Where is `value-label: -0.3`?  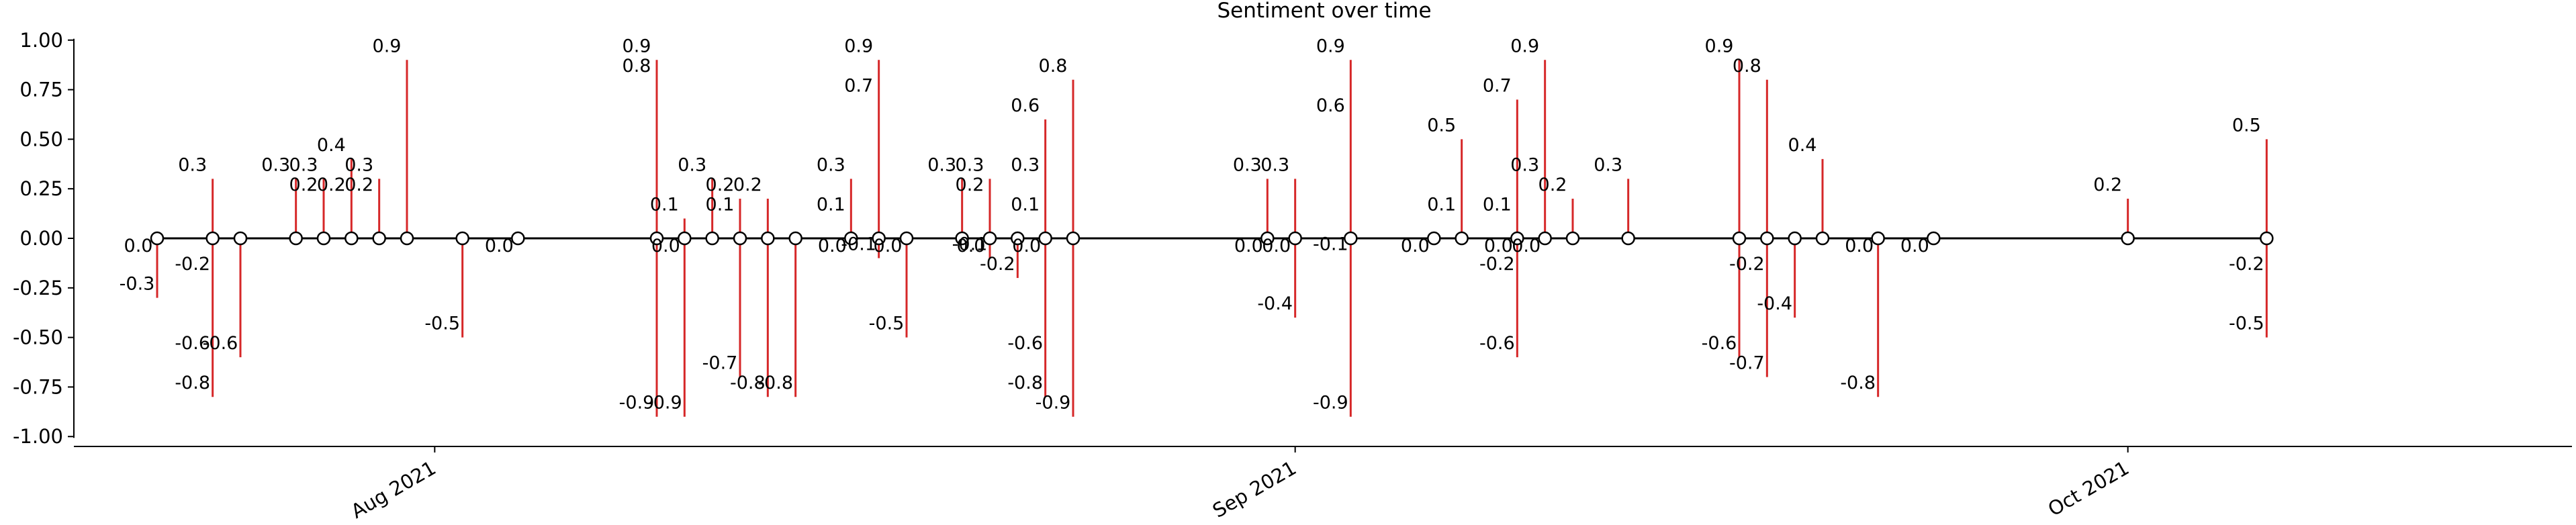 value-label: -0.3 is located at coordinates (137, 284).